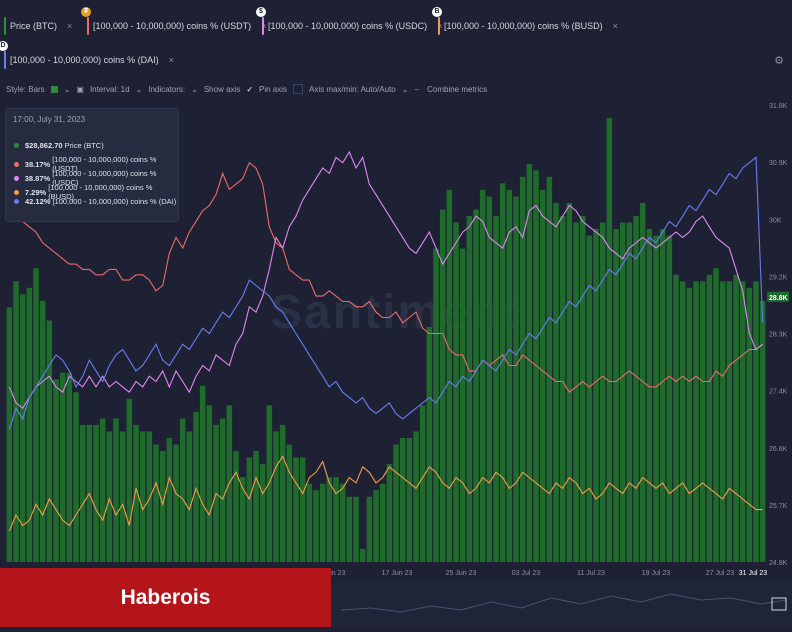  What do you see at coordinates (167, 89) in the screenshot?
I see `indicators-selector: Indicators:` at bounding box center [167, 89].